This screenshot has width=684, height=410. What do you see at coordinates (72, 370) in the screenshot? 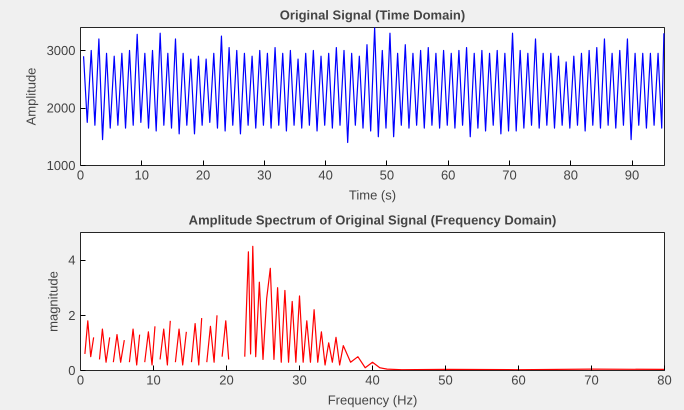
I see `y-tick-label: 0` at bounding box center [72, 370].